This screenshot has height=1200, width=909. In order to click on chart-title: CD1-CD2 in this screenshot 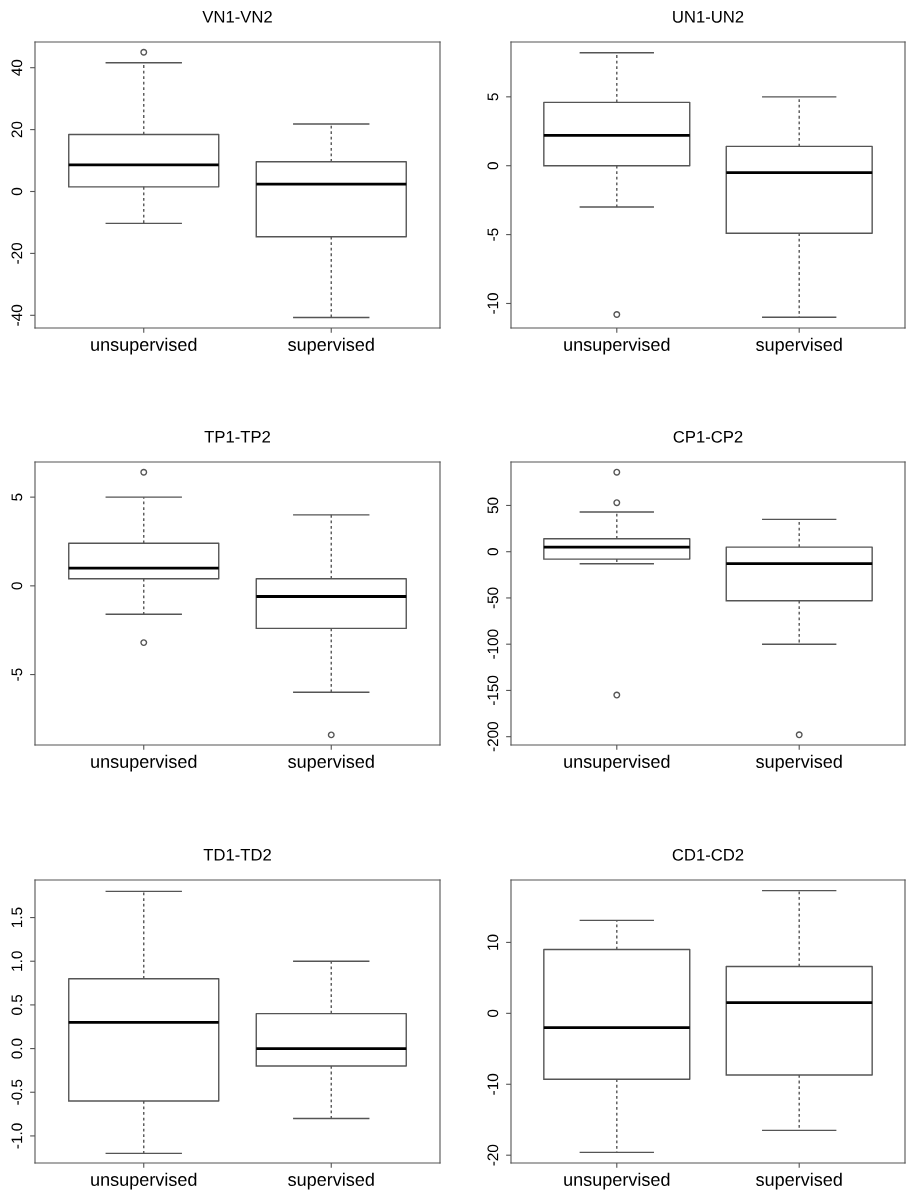, I will do `click(708, 854)`.